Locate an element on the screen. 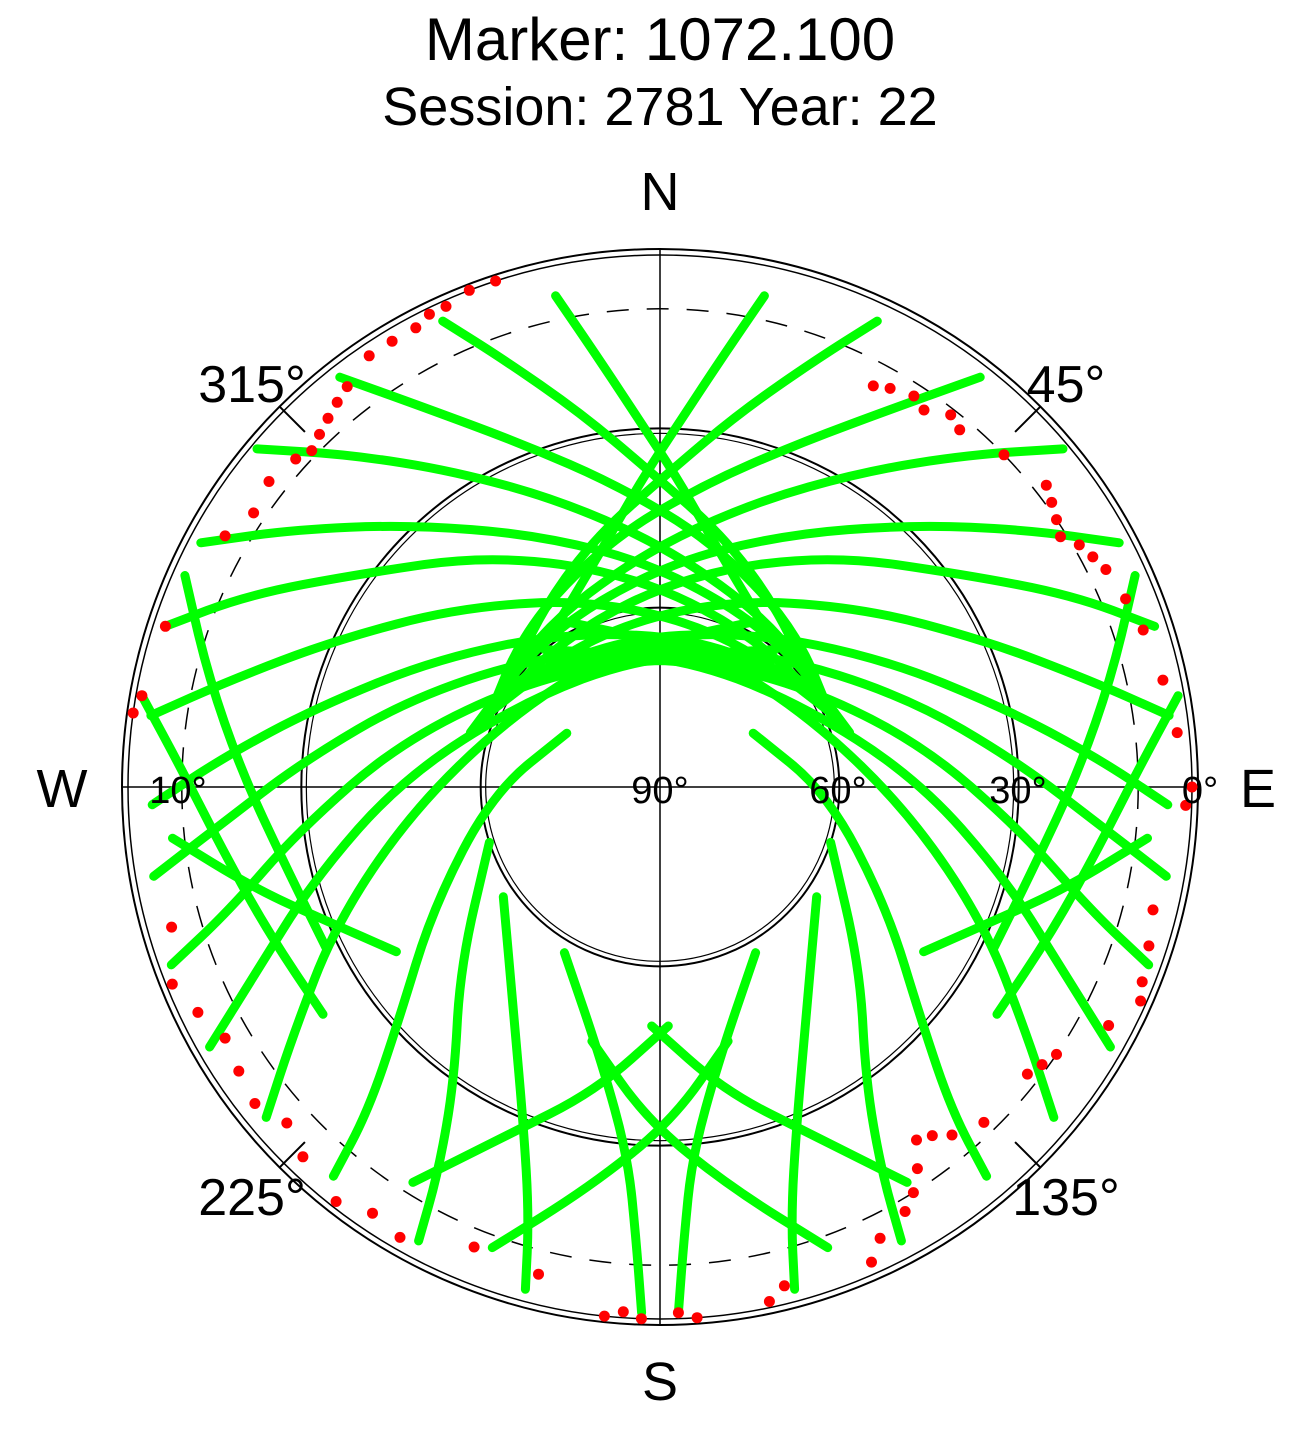 This screenshot has width=1316, height=1444. east-label: E is located at coordinates (1258, 789).